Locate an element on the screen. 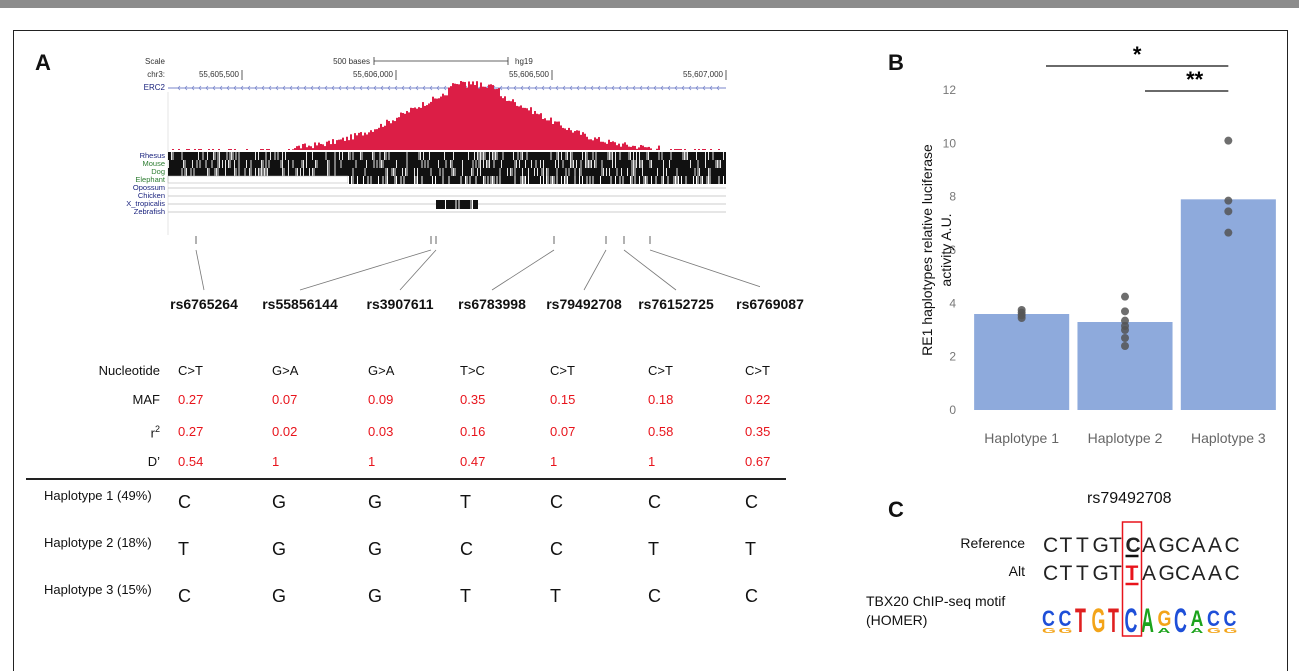  position-label: 55,605,500 is located at coordinates (219, 74).